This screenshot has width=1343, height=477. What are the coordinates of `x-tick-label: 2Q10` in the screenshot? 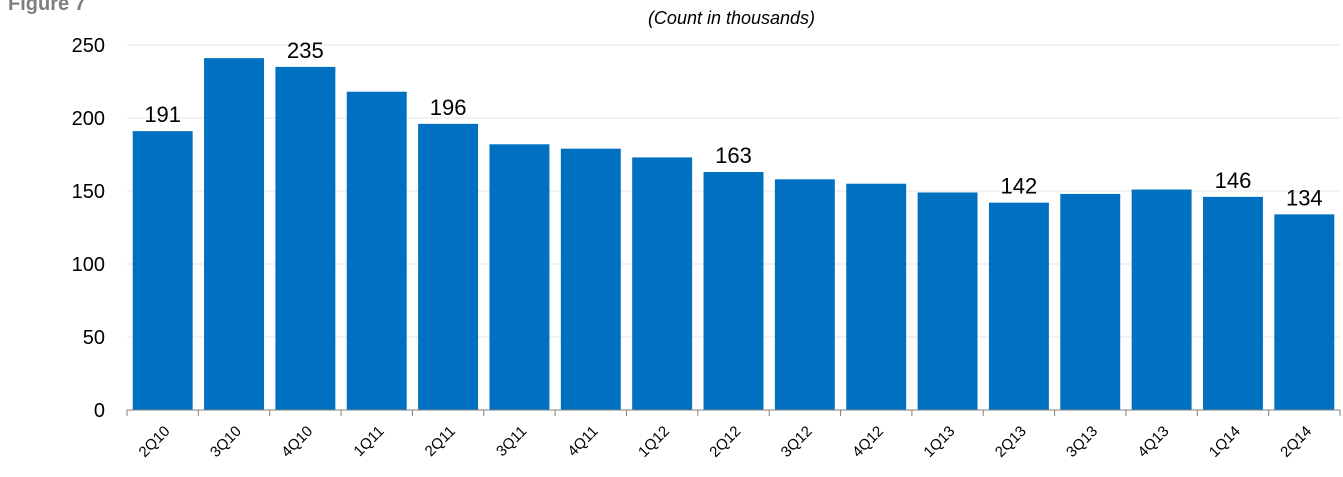 It's located at (155, 442).